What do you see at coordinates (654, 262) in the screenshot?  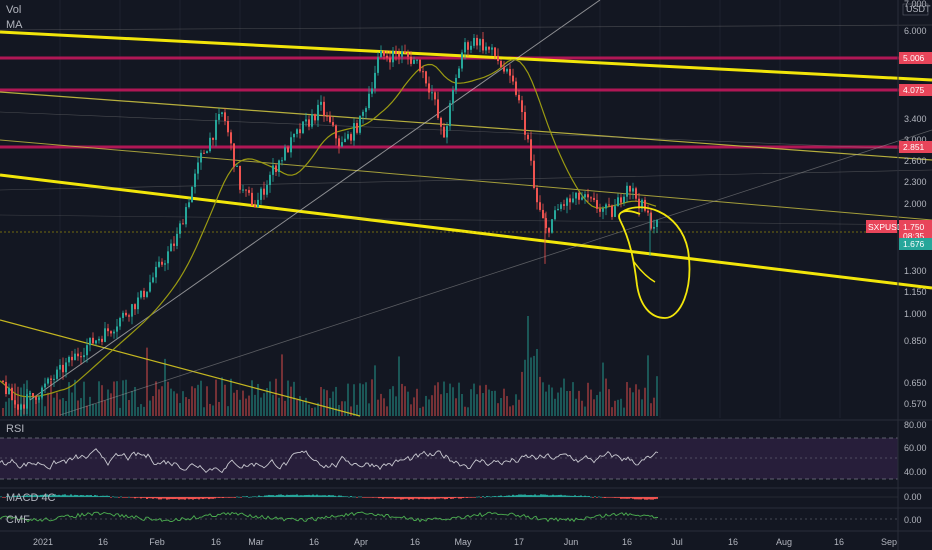 I see `hand-drawn-circle-annotation` at bounding box center [654, 262].